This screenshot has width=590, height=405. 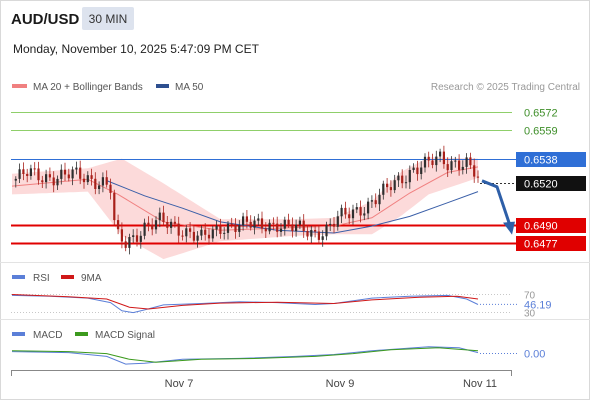 I want to click on rsi-legend-label: RSI, so click(x=41, y=278).